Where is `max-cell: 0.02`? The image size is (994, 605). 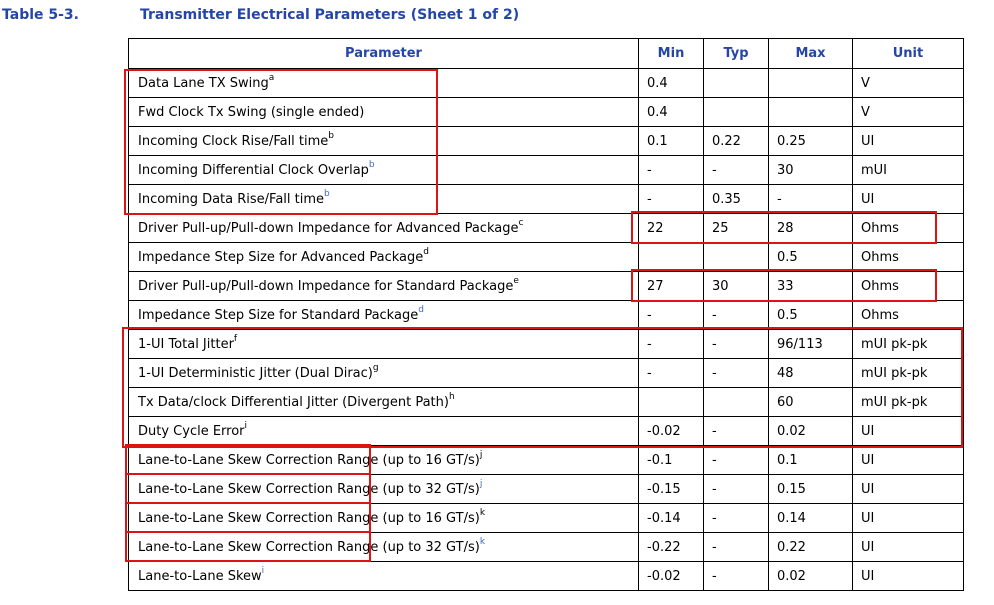 max-cell: 0.02 is located at coordinates (810, 576).